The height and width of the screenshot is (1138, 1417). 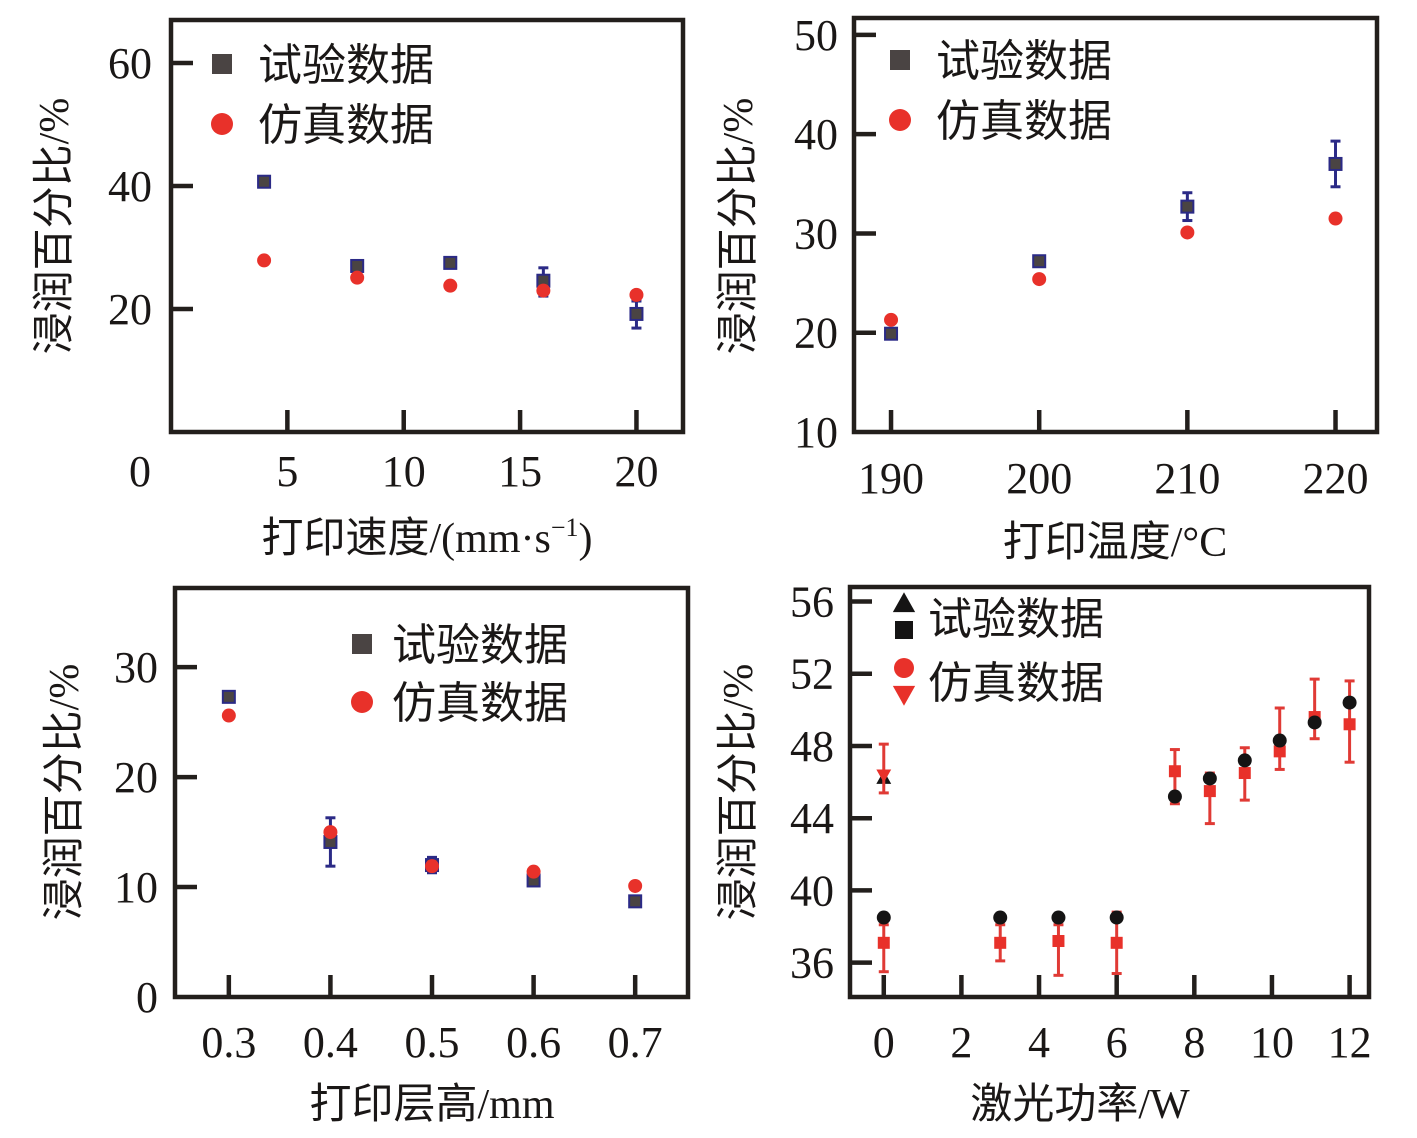 I want to click on legend-marker-circle, so click(x=900, y=120).